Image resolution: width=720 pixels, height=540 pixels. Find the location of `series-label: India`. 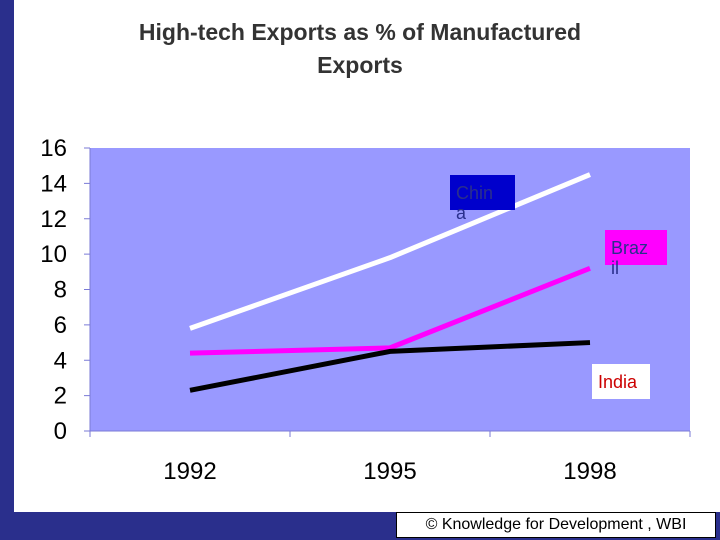

series-label: India is located at coordinates (621, 381).